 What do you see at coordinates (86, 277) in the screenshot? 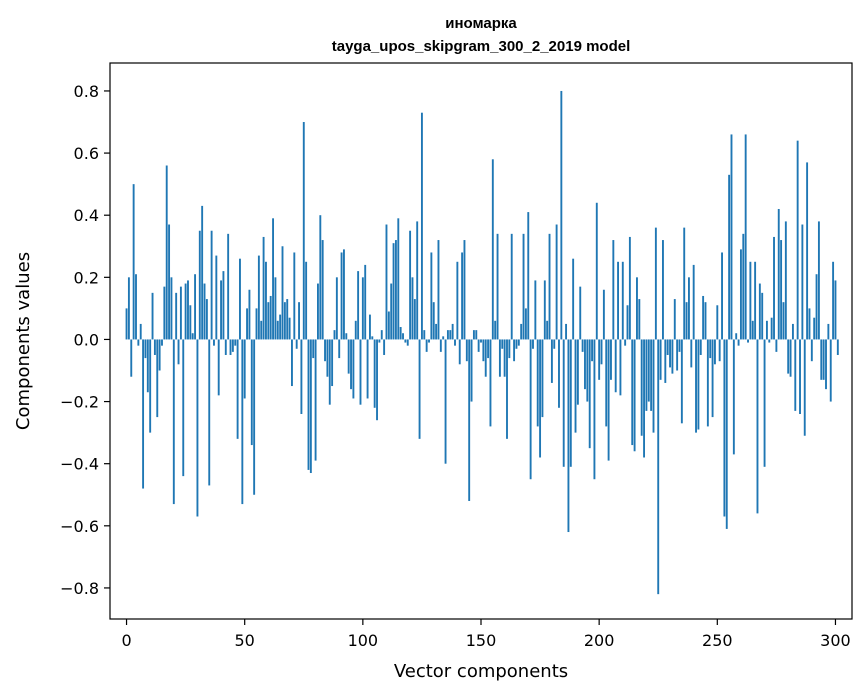
I see `y-tick-label: 0.2` at bounding box center [86, 277].